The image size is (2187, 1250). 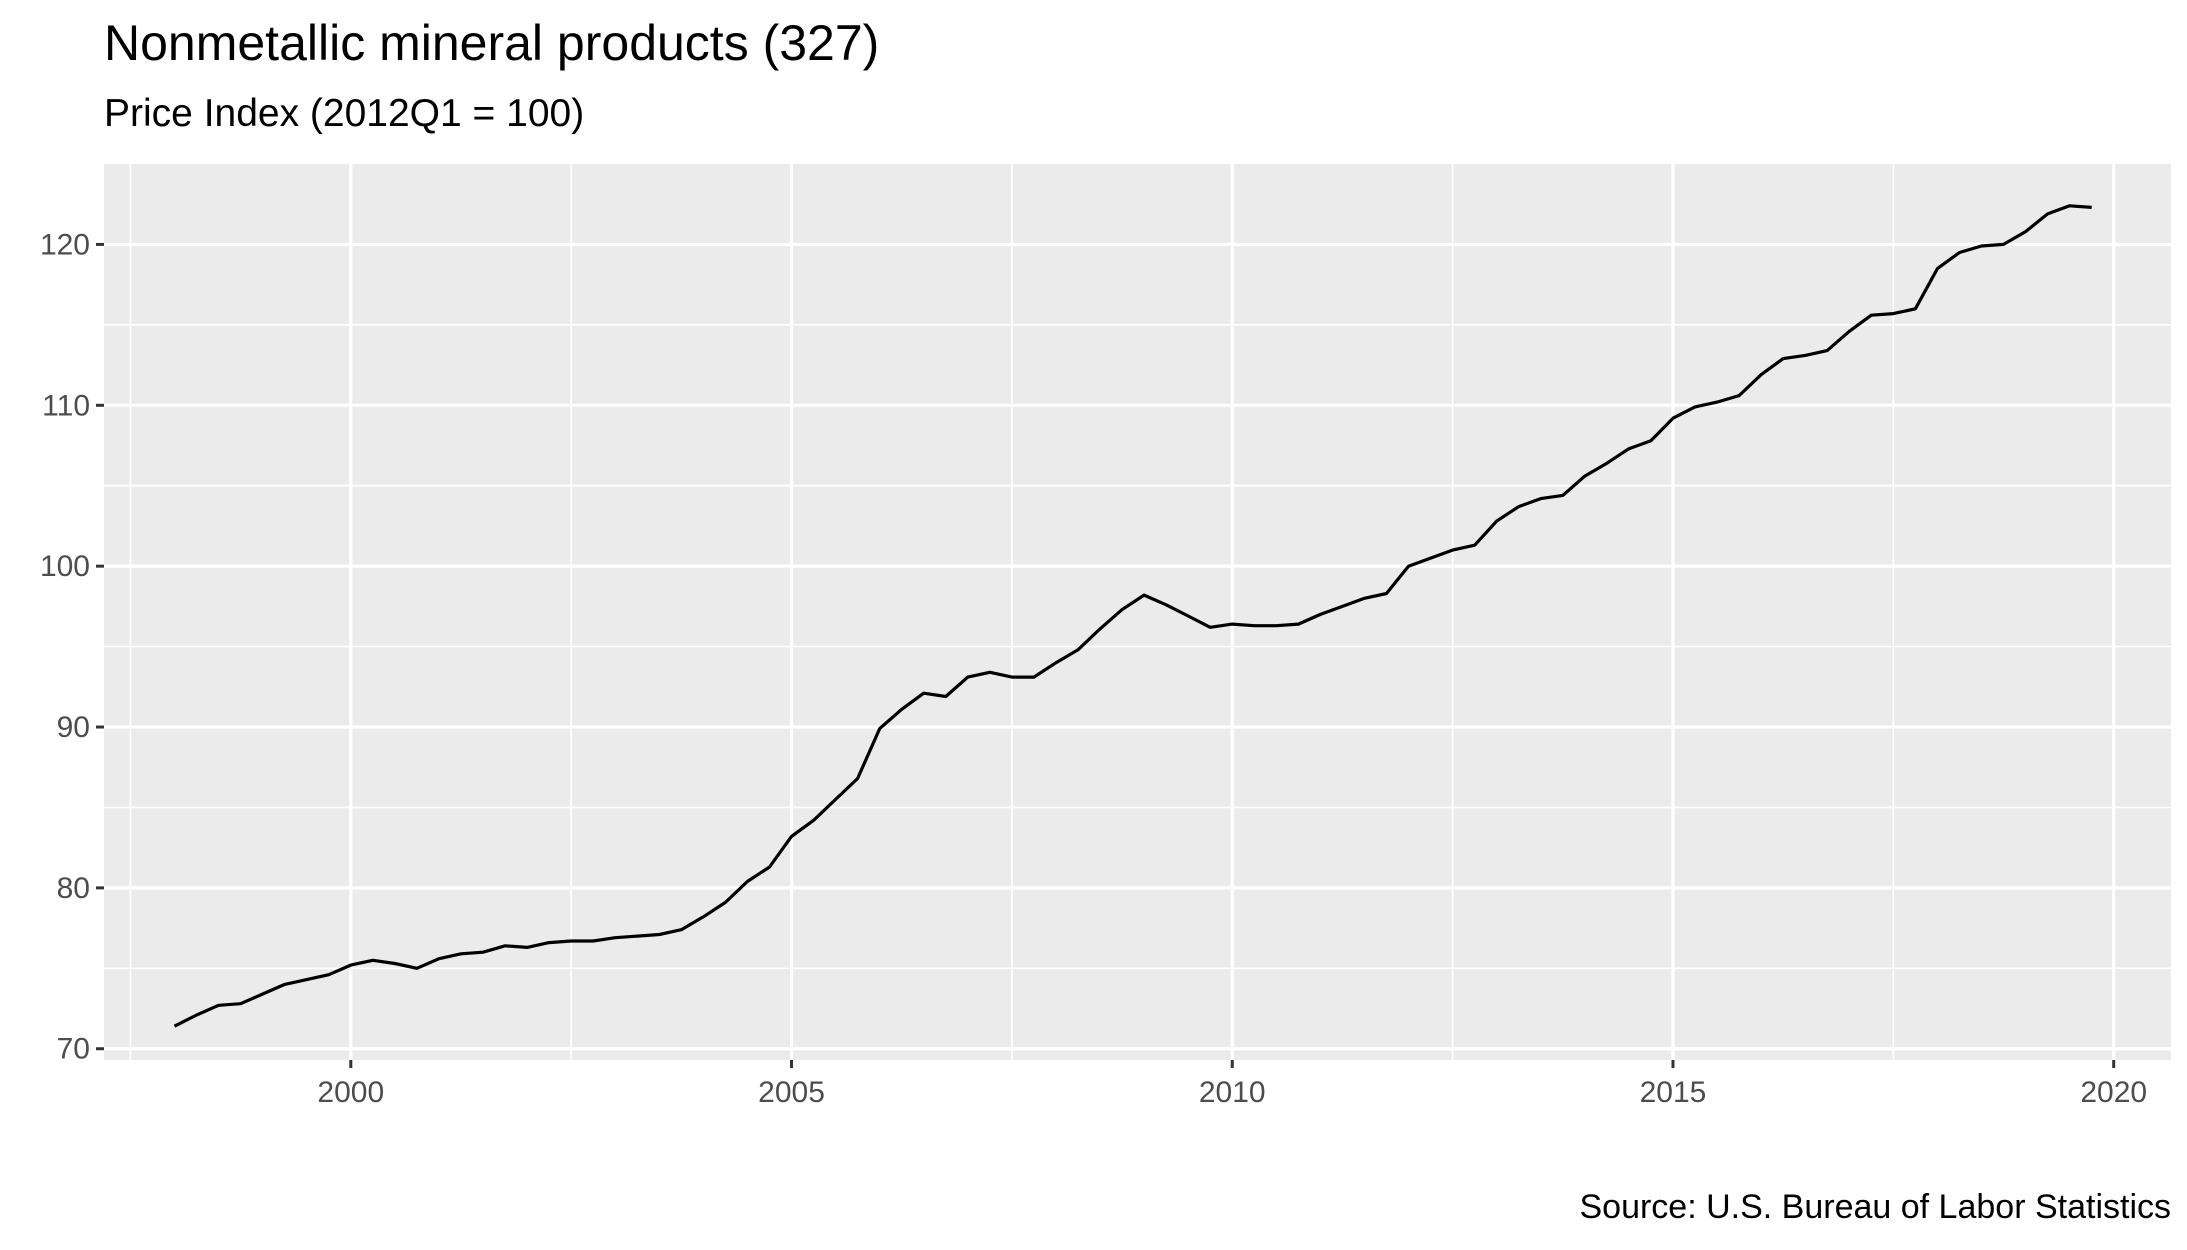 What do you see at coordinates (1875, 1207) in the screenshot?
I see `source-caption: Source: U.S. Bureau of Labor Statistics` at bounding box center [1875, 1207].